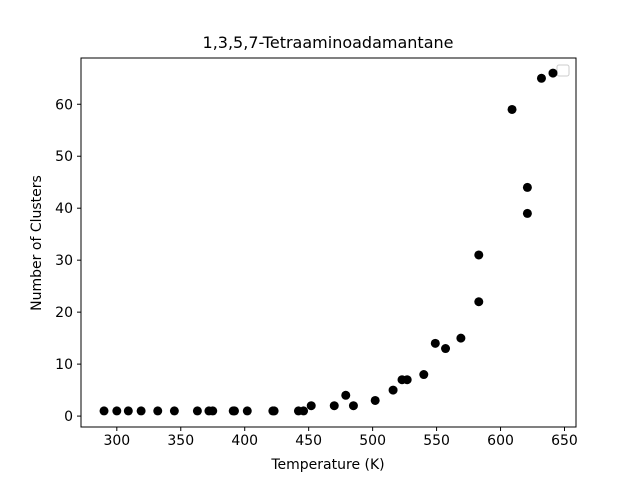 The image size is (640, 480). Describe the element at coordinates (64, 209) in the screenshot. I see `y-tick-label: 40` at that location.